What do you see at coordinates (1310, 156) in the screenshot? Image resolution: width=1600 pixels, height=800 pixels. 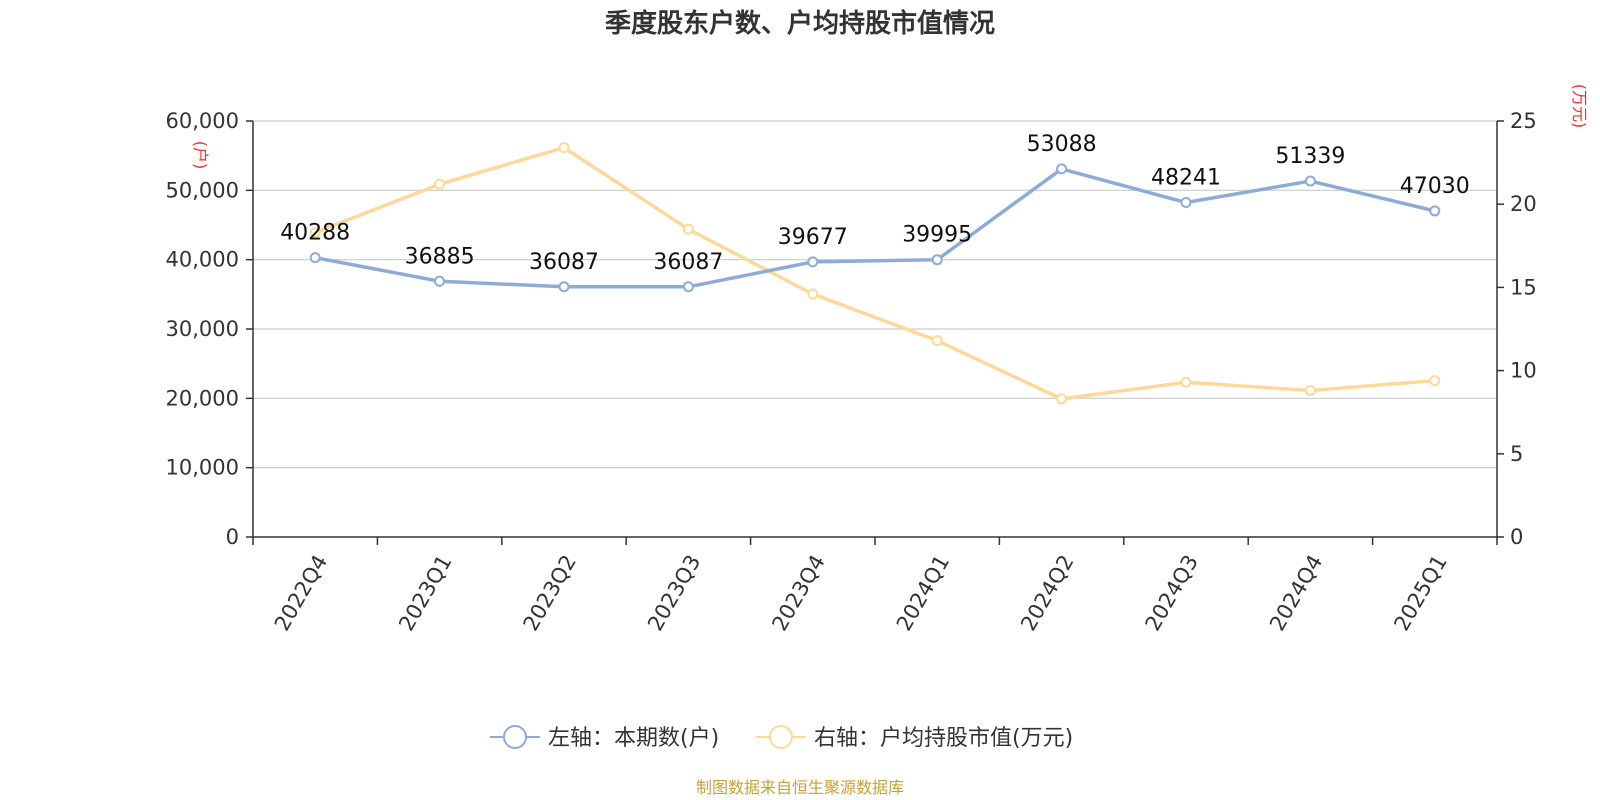 I see `data-label: 51339` at bounding box center [1310, 156].